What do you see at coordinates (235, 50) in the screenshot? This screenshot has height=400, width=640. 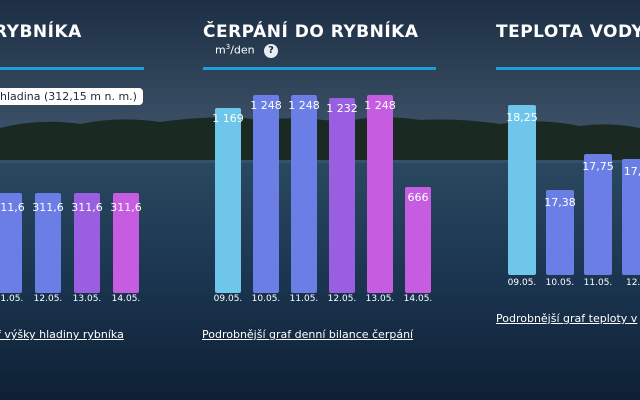 I see `pumping-unit: m3/den` at bounding box center [235, 50].